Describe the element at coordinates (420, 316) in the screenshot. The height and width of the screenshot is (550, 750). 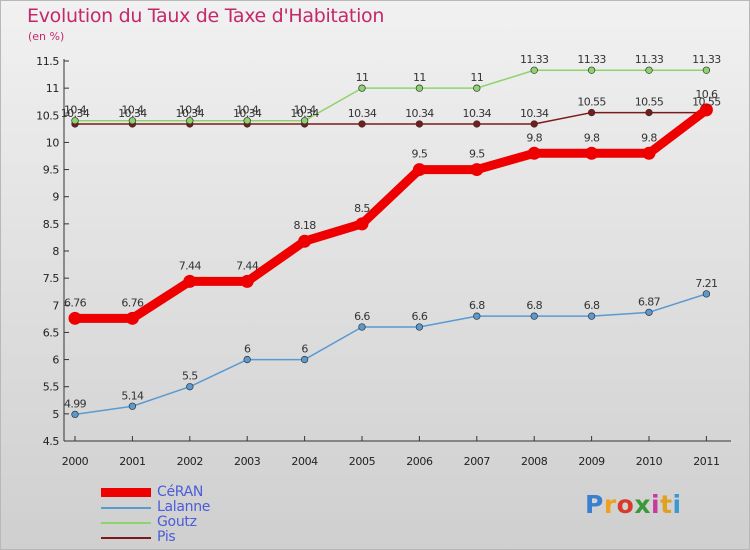
I see `data-label-lalanne: 6.6` at that location.